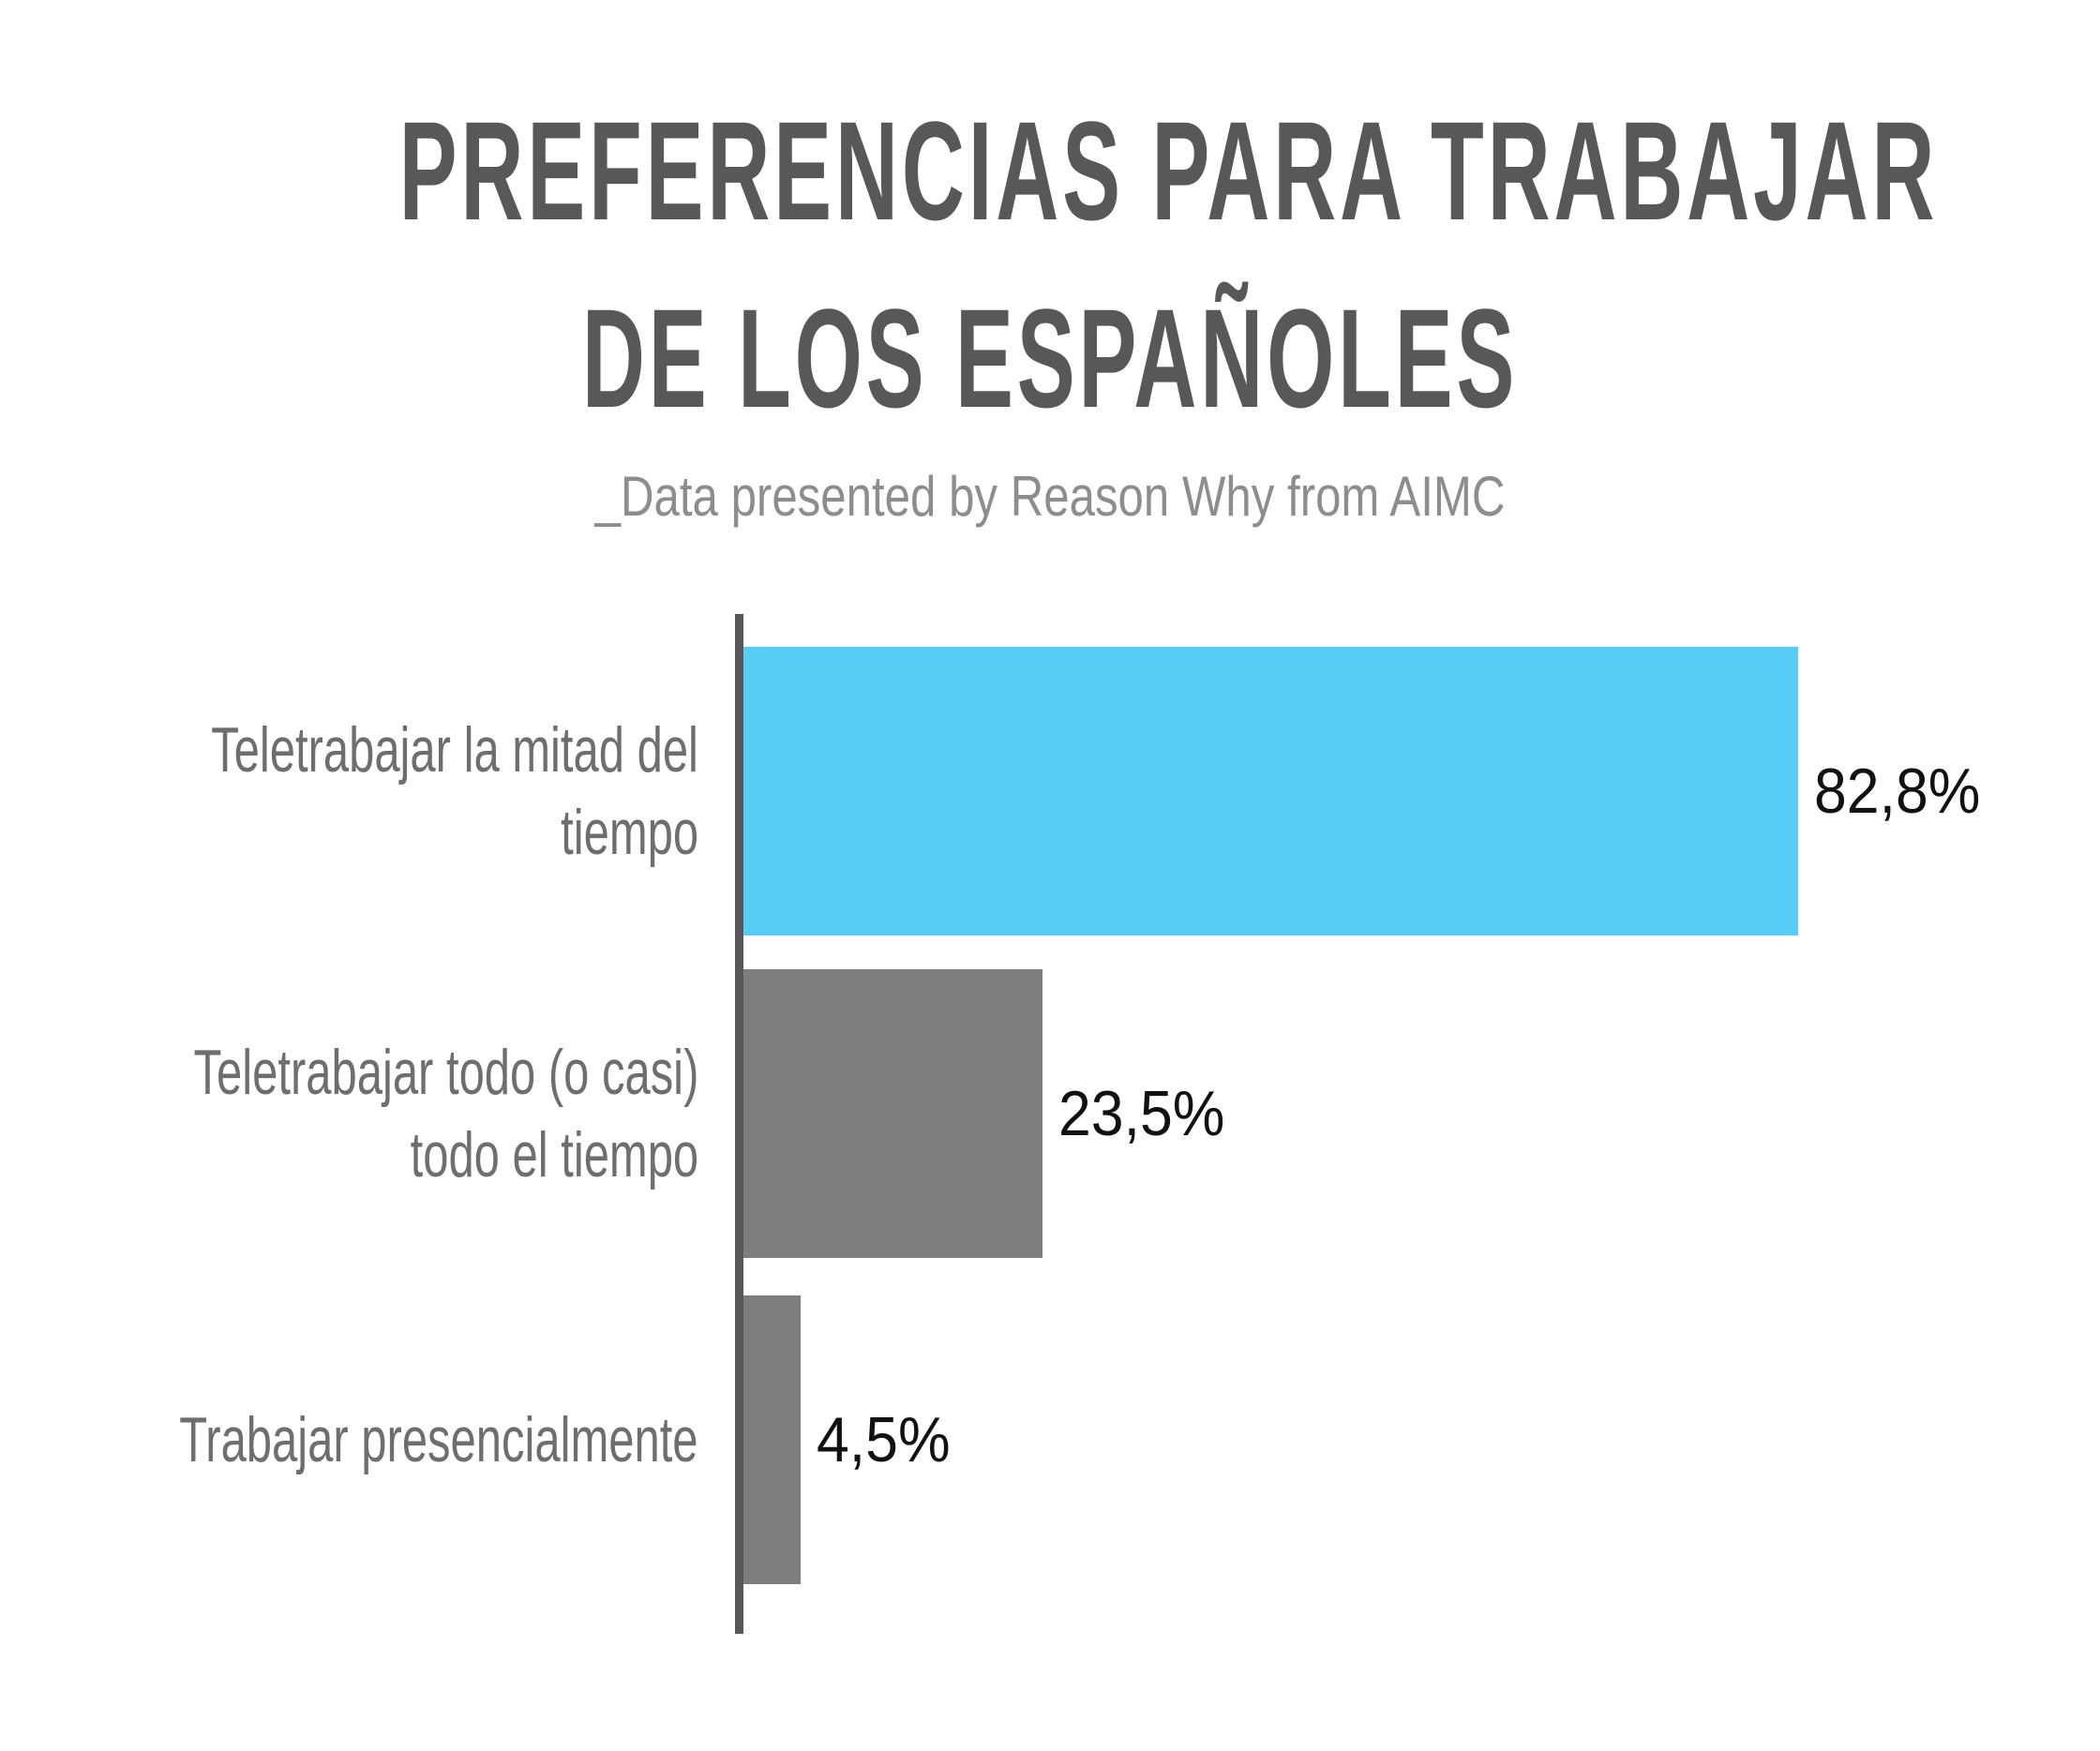 The height and width of the screenshot is (1751, 2100). I want to click on category-label-1: Teletrabajar la mitad del tiempo, so click(349, 791).